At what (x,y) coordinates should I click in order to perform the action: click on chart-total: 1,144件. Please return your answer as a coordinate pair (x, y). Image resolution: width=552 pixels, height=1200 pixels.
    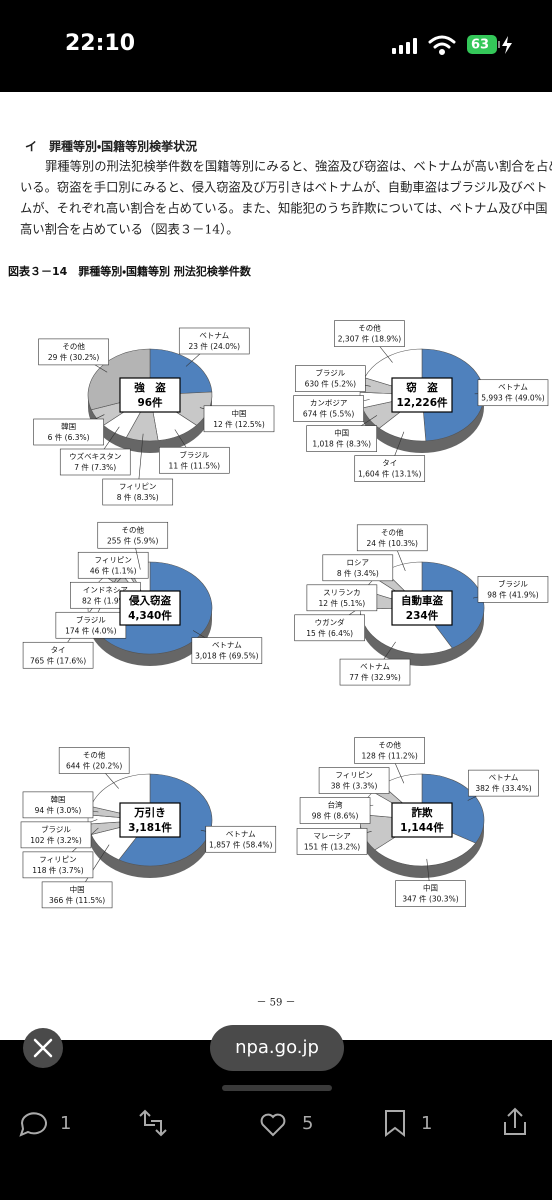
    Looking at the image, I should click on (422, 827).